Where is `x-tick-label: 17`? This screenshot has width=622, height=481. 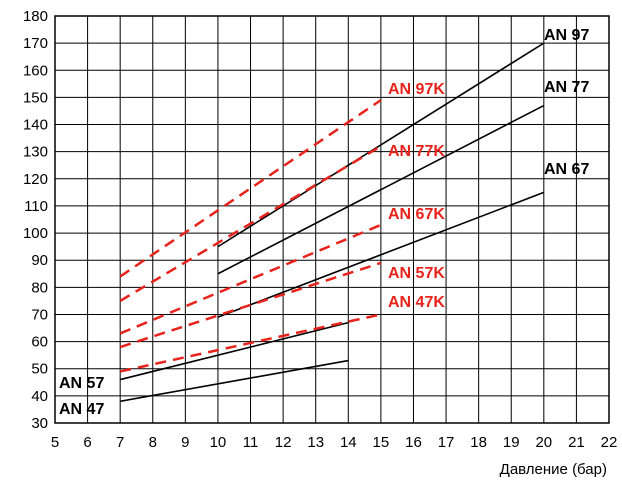
x-tick-label: 17 is located at coordinates (446, 442).